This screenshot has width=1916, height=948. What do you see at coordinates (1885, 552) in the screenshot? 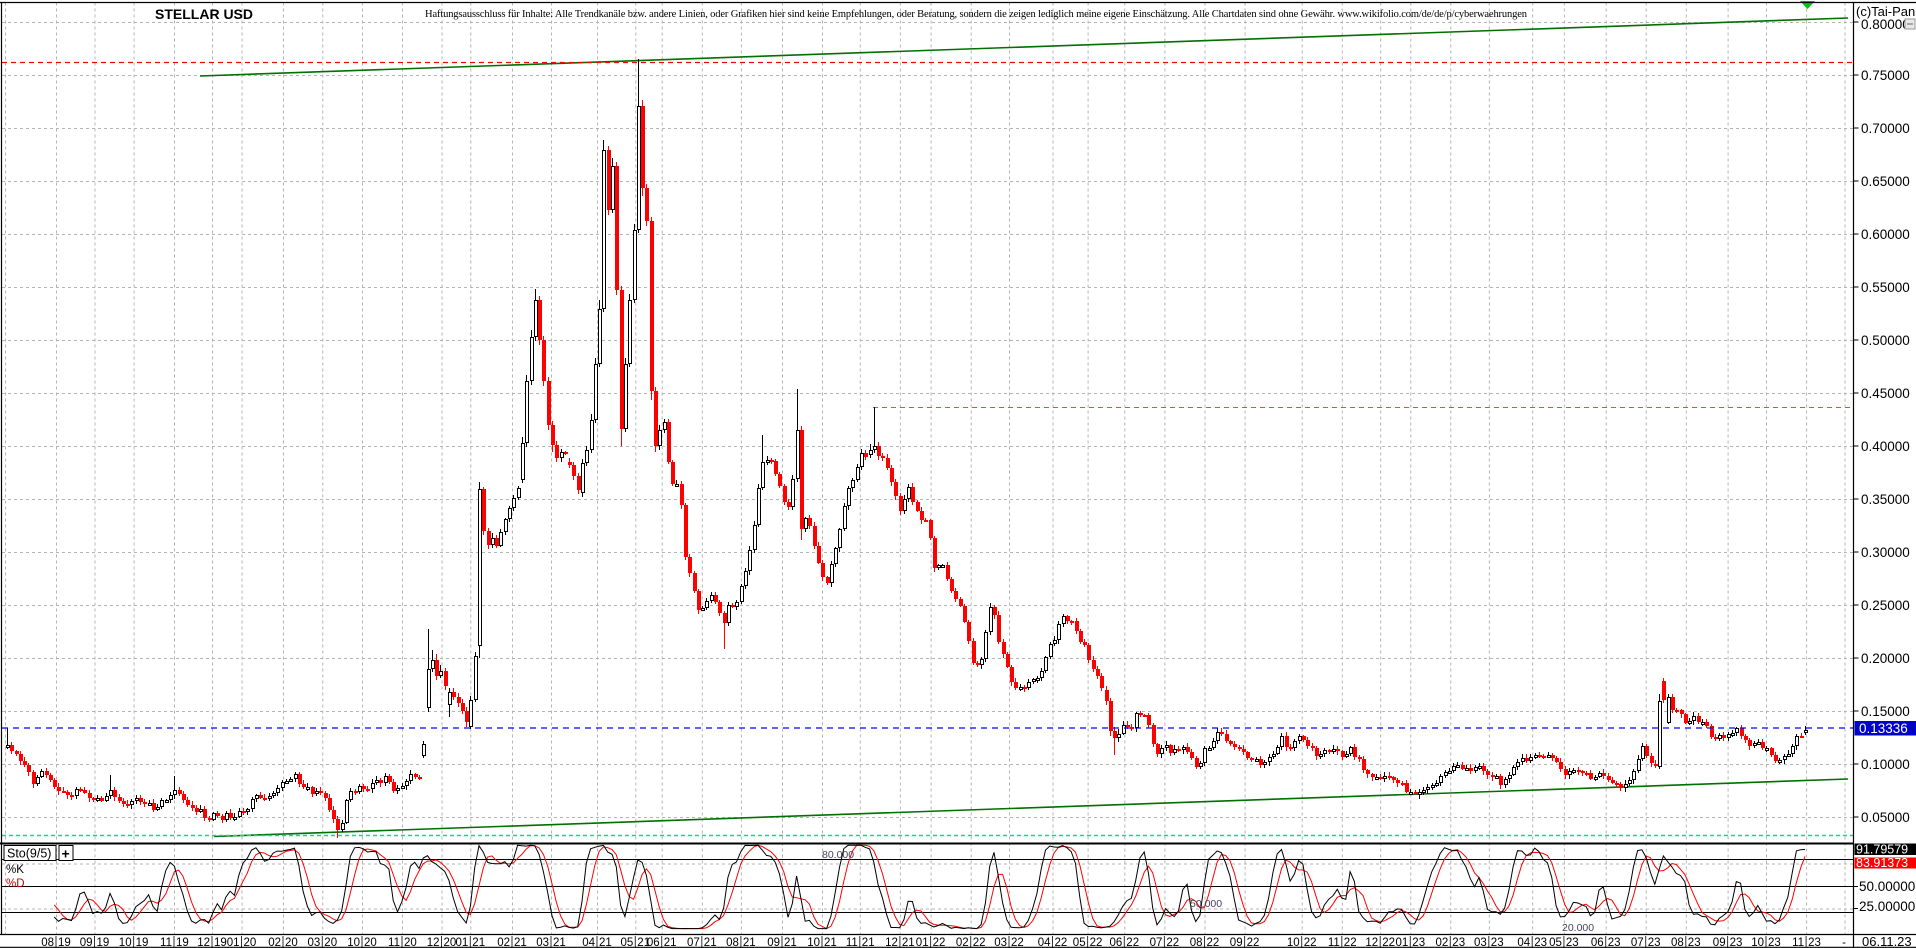
I see `svg-text: 0.30000` at bounding box center [1885, 552].